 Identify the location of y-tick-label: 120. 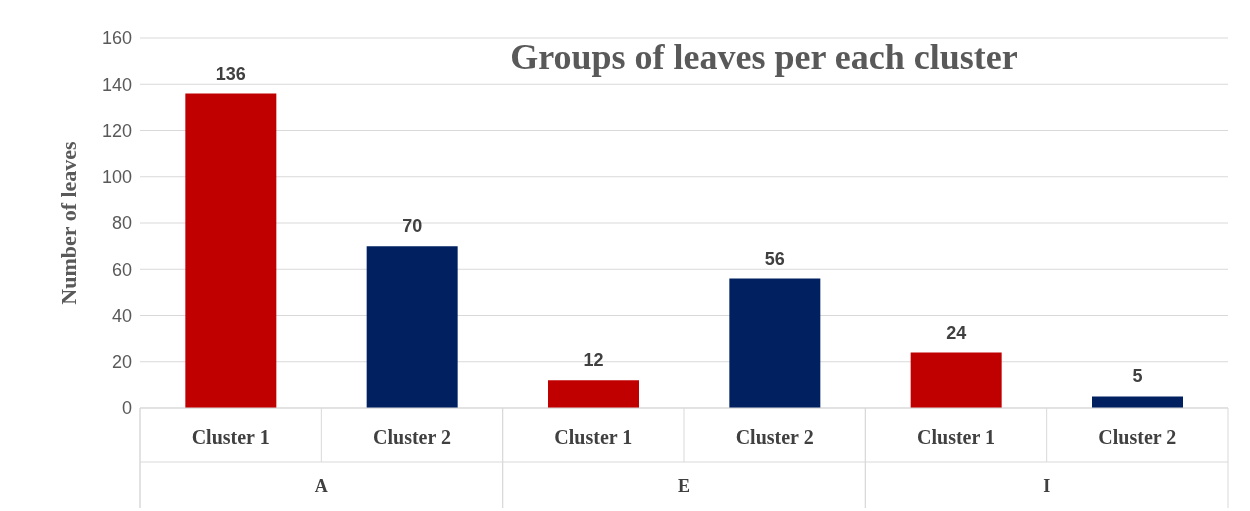
(116, 130).